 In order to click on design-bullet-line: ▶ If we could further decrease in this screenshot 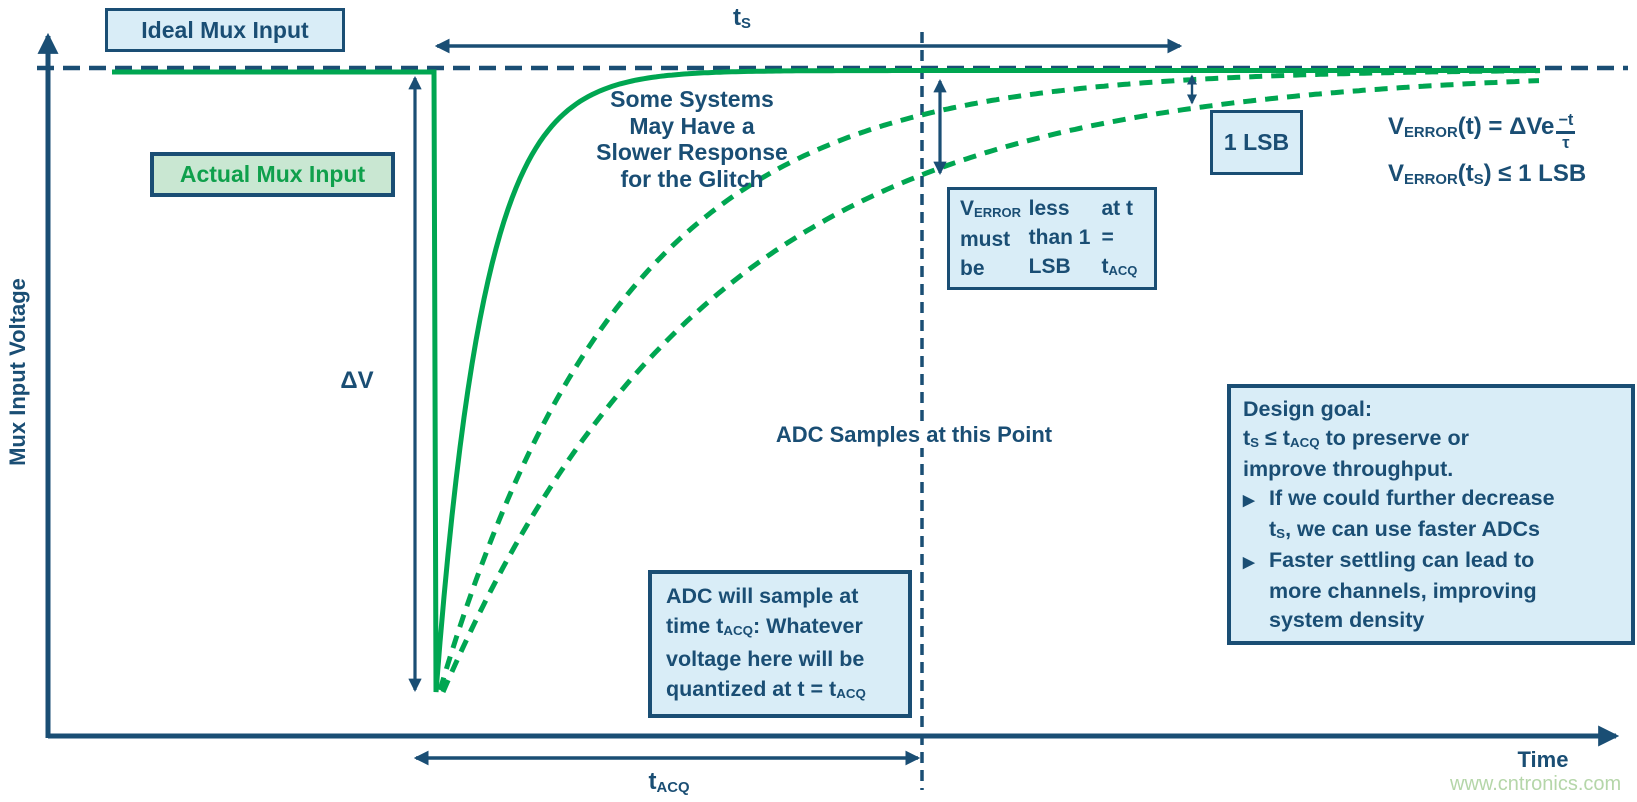, I will do `click(1399, 499)`.